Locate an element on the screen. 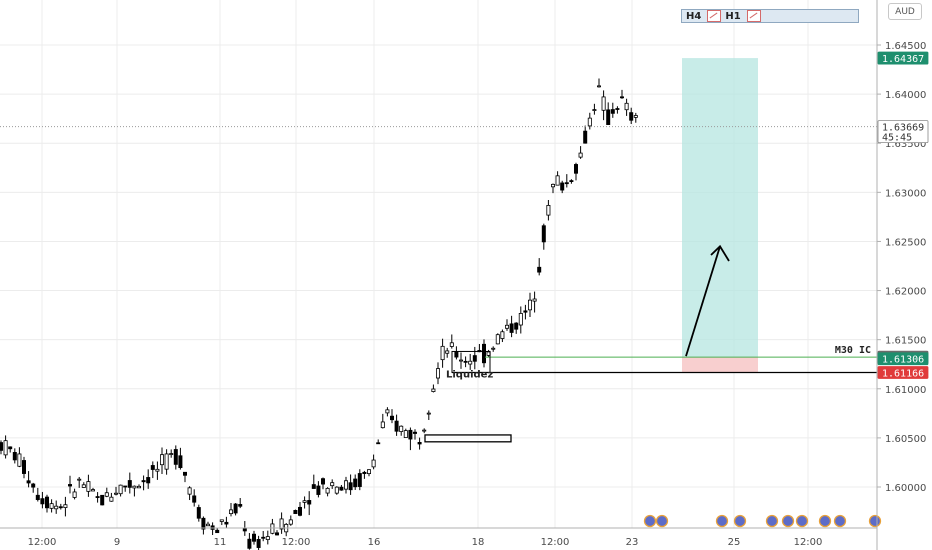 This screenshot has height=550, width=932. y-tick-label: 1.60000 is located at coordinates (905, 488).